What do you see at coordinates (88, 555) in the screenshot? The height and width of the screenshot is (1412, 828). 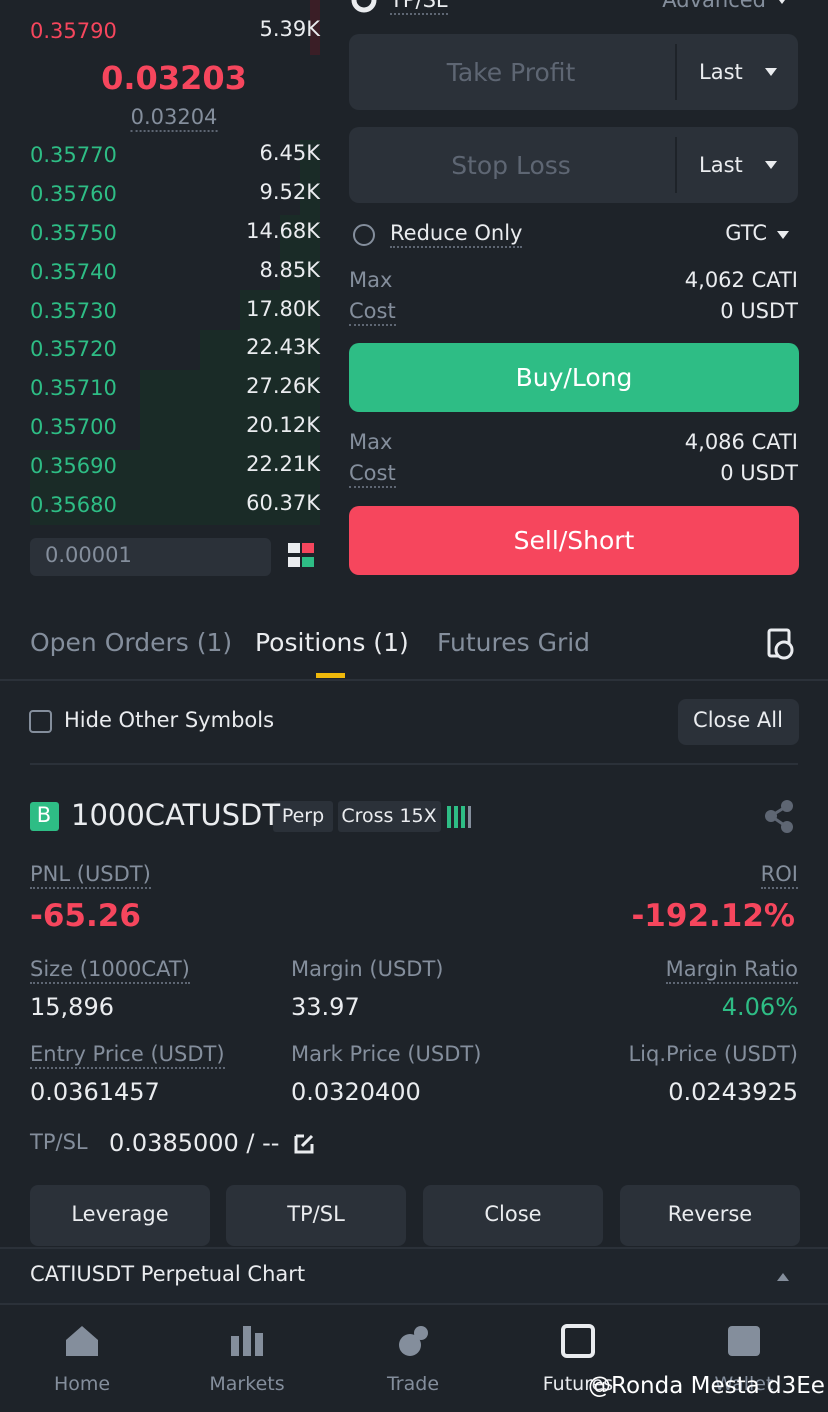 I see `precision-select: 0.00001` at bounding box center [88, 555].